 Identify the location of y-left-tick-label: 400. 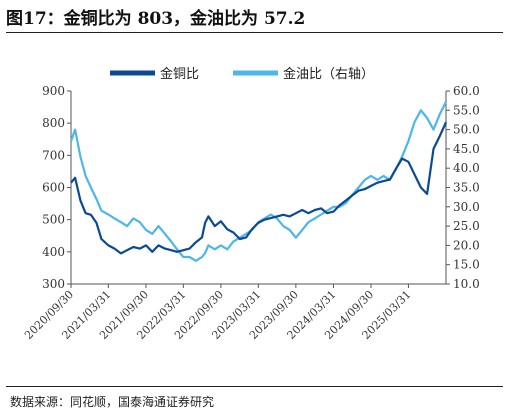
(53, 252).